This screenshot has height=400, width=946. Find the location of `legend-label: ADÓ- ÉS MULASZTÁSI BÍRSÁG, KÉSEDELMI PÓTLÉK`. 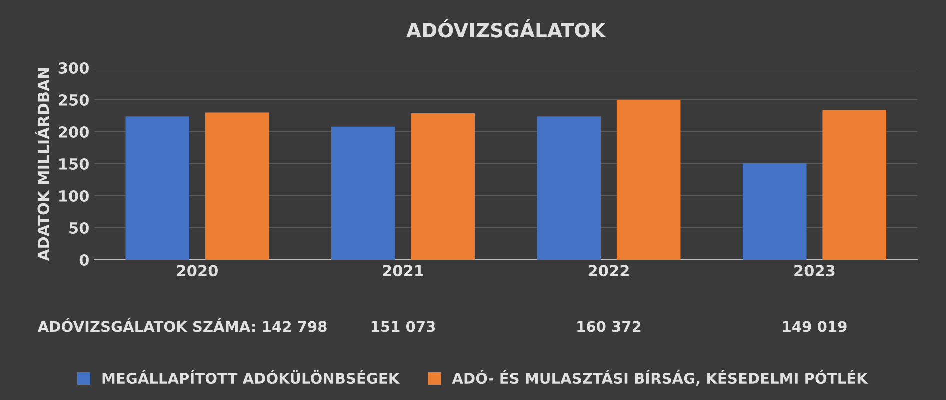

legend-label: ADÓ- ÉS MULASZTÁSI BÍRSÁG, KÉSEDELMI PÓTLÉK is located at coordinates (660, 378).